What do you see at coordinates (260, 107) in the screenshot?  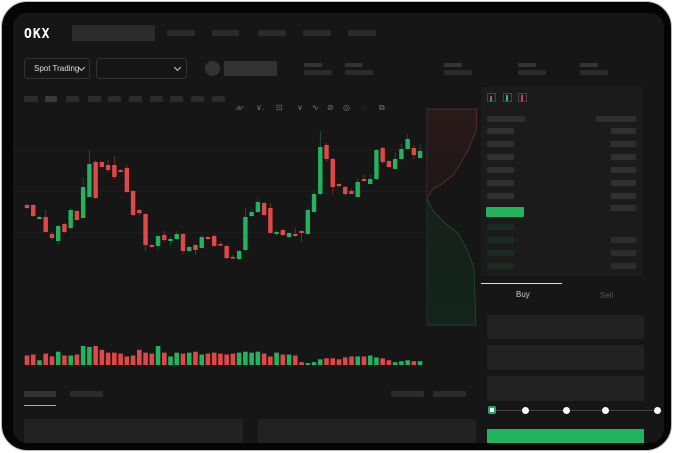 I see `chart-type-icon: ∨.` at bounding box center [260, 107].